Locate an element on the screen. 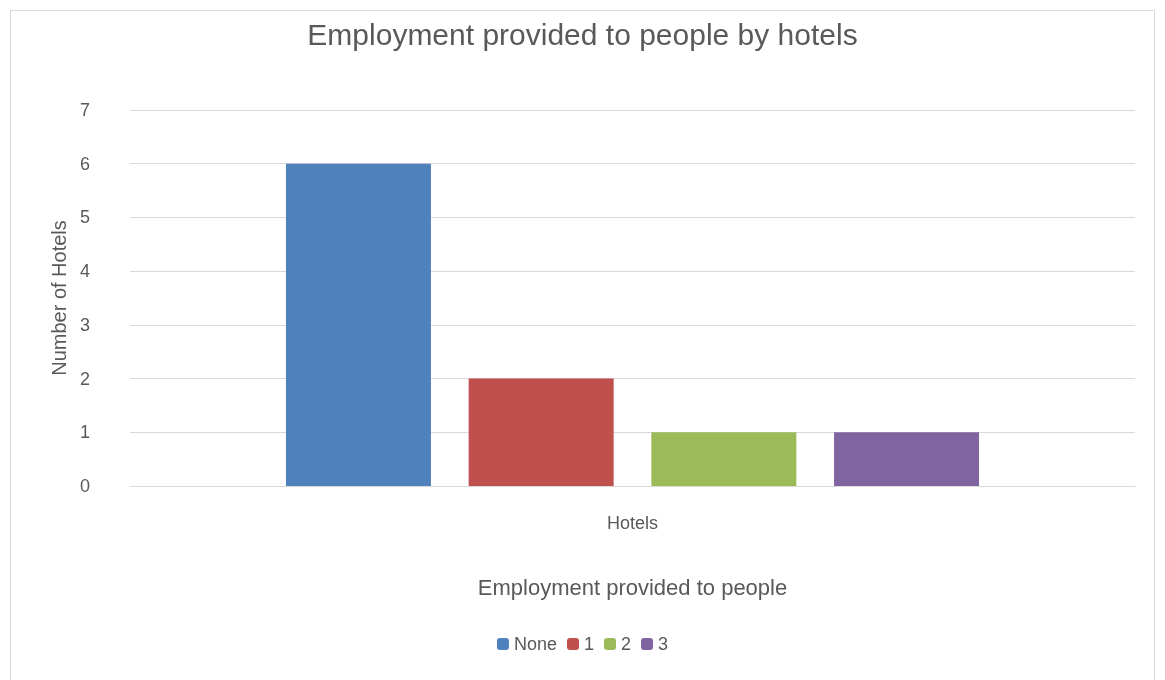  y-tick-label: 1 is located at coordinates (84, 432).